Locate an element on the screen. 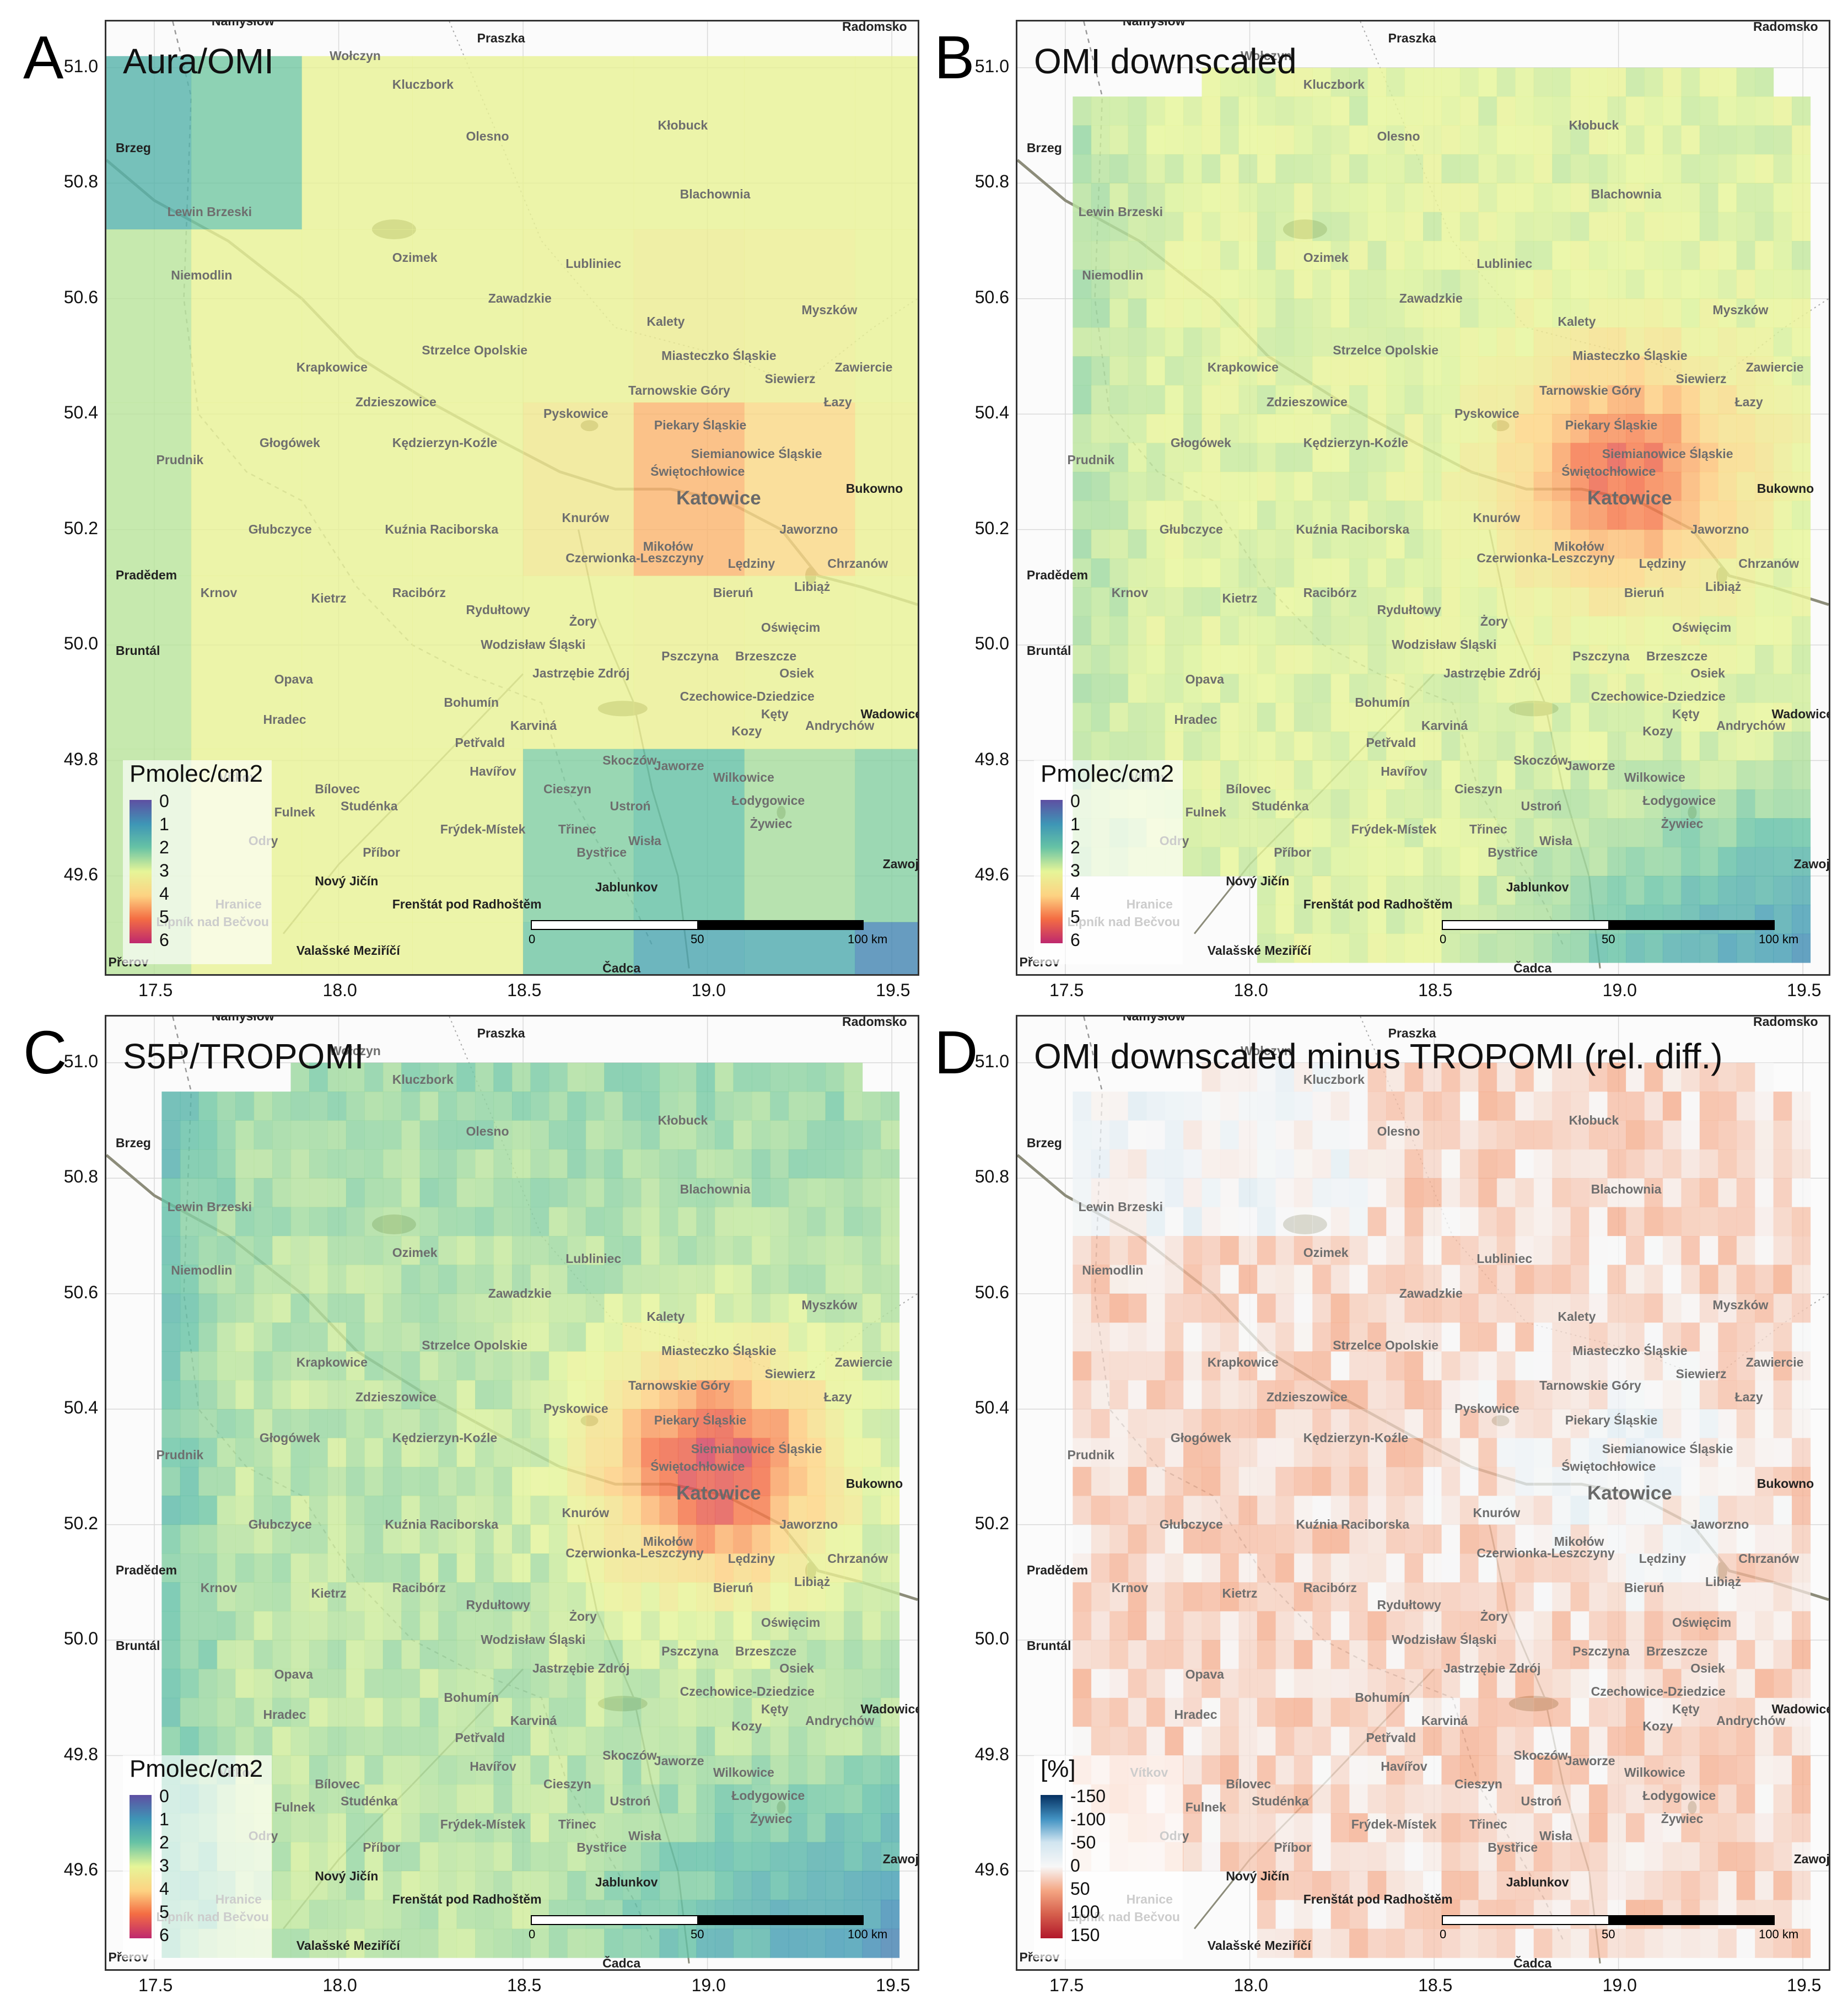 The width and height of the screenshot is (1848, 2005). place-label: Czerwionka-Leszczyny is located at coordinates (634, 1552).